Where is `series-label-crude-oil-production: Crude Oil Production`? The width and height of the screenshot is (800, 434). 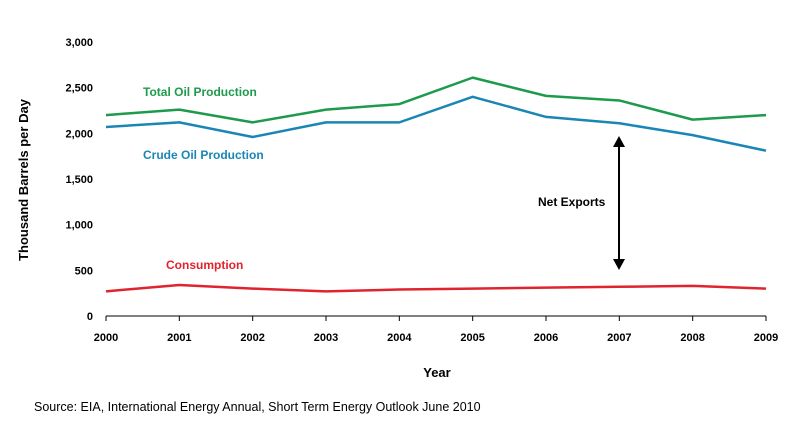
series-label-crude-oil-production: Crude Oil Production is located at coordinates (203, 155).